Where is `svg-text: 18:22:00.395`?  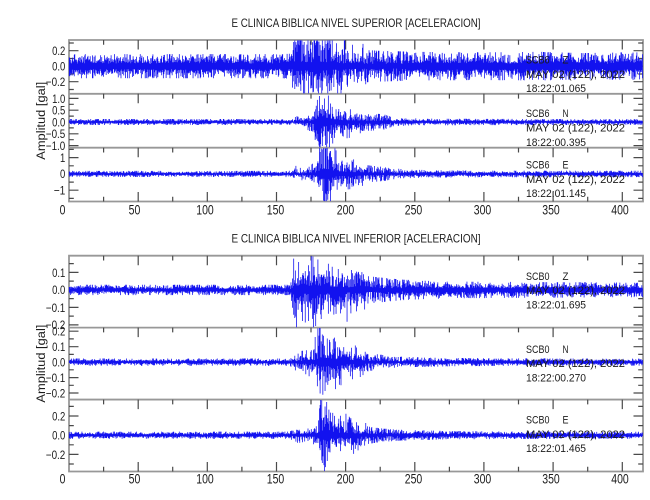 svg-text: 18:22:00.395 is located at coordinates (556, 143).